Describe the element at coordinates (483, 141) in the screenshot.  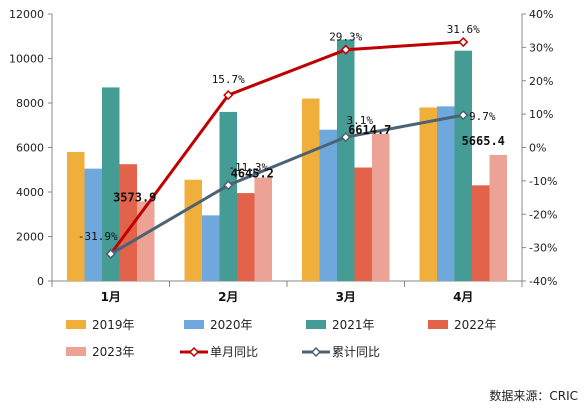
I see `bar-value-label: 5665.4` at that location.